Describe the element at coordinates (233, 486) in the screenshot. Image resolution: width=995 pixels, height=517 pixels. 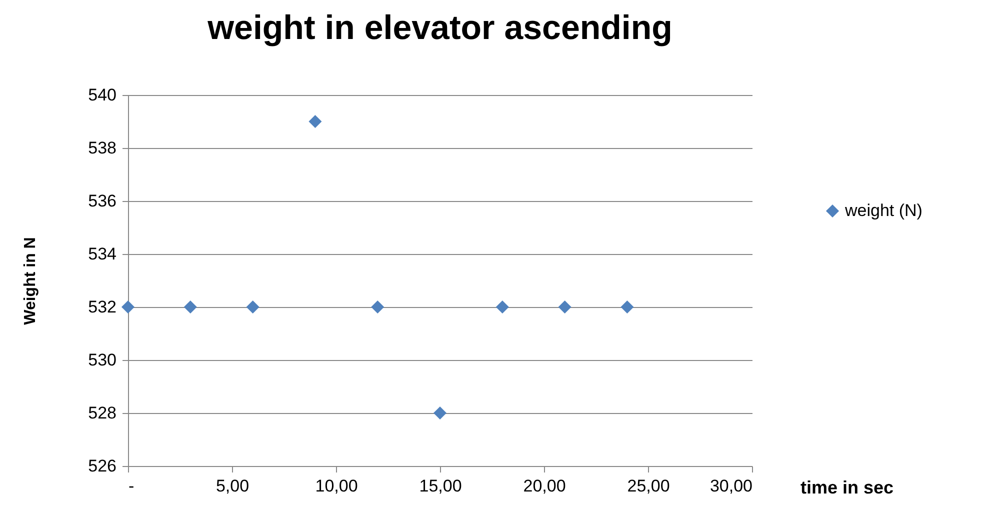
I see `x-tick-label: 5,00` at that location.